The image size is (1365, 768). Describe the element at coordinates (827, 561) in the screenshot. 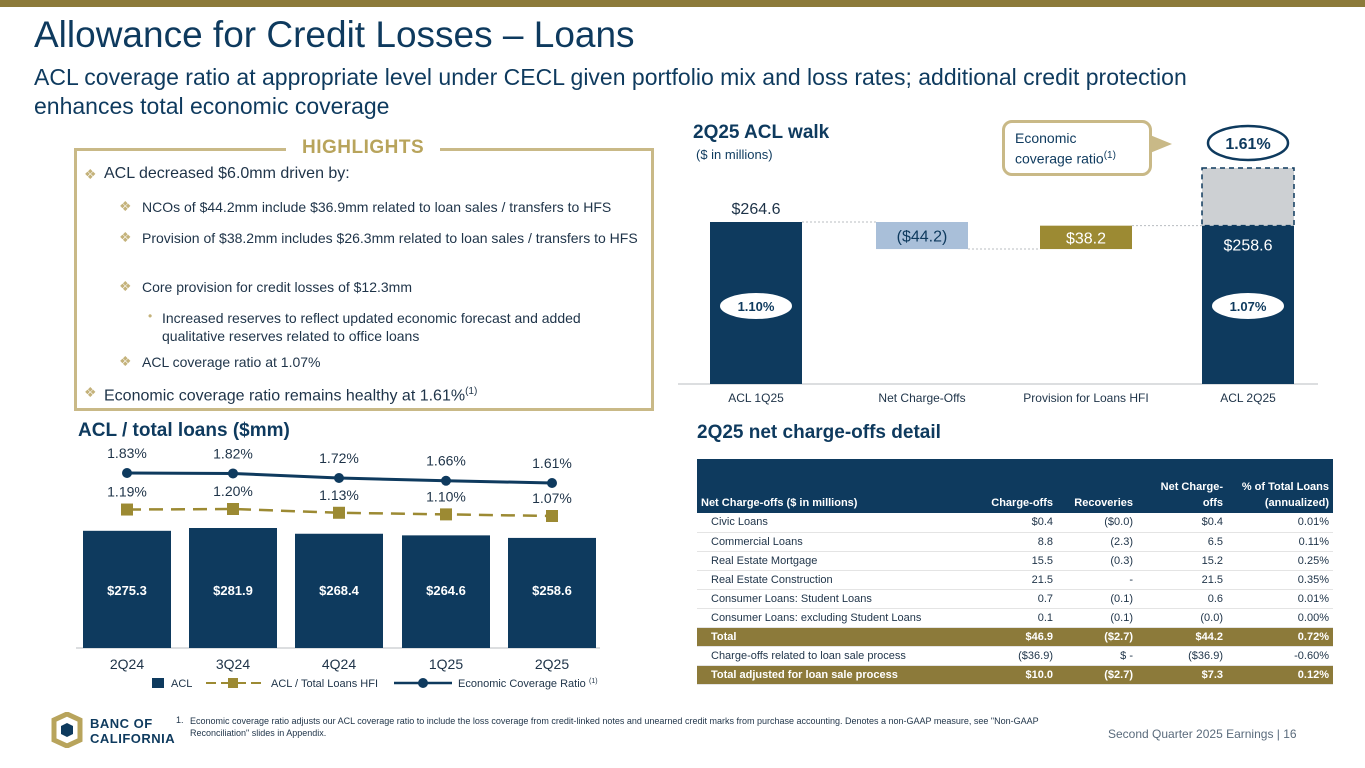

I see `table-cell: Real Estate Mortgage` at that location.